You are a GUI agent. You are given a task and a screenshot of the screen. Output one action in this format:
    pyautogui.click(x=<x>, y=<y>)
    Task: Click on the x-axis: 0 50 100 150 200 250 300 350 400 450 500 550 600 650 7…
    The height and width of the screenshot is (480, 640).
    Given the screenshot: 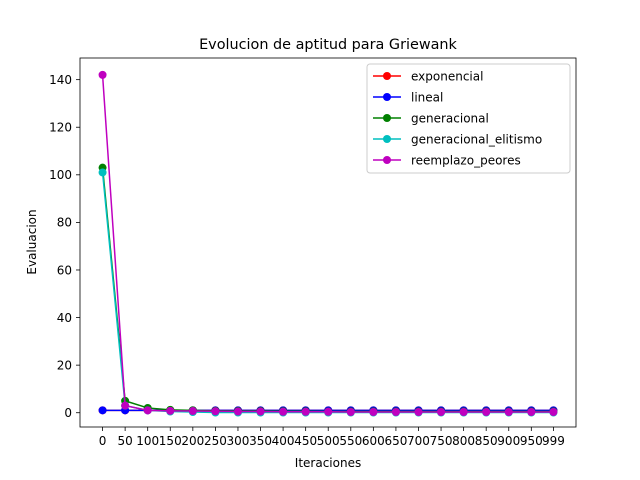 What is the action you would take?
    pyautogui.click(x=332, y=437)
    